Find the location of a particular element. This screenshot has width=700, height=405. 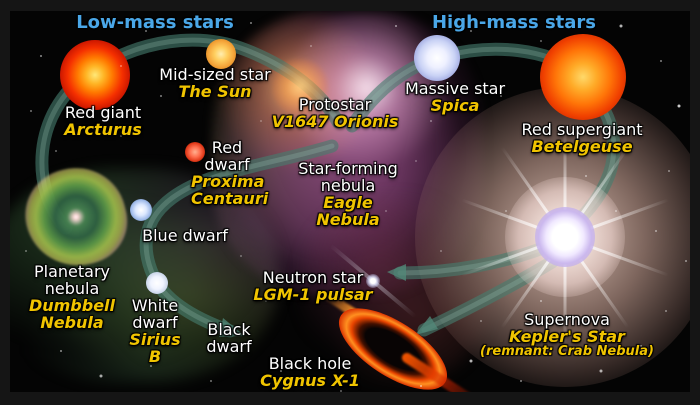

stage-label: Mid-sized star is located at coordinates (215, 74).